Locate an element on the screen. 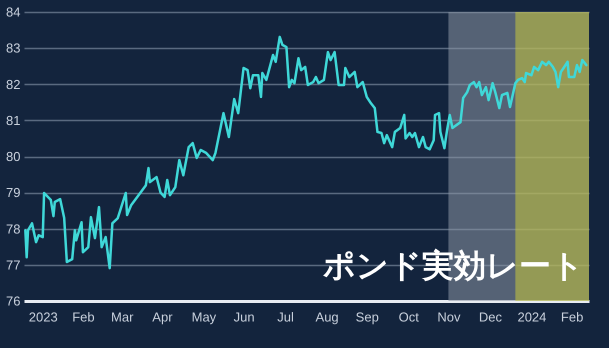 The width and height of the screenshot is (609, 348). x-tick-label: May is located at coordinates (204, 317).